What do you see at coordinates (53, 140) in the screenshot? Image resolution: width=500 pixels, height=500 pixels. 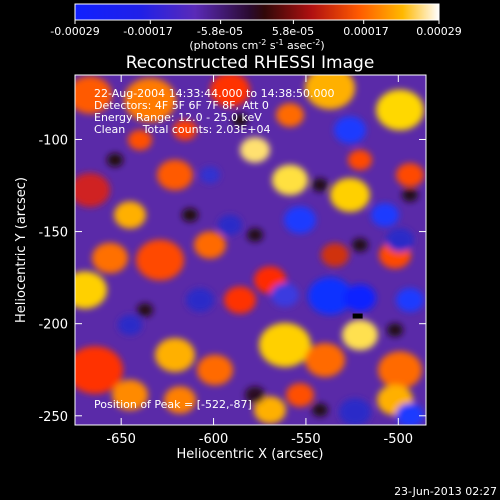 I see `y-tick-label: -100` at bounding box center [53, 140].